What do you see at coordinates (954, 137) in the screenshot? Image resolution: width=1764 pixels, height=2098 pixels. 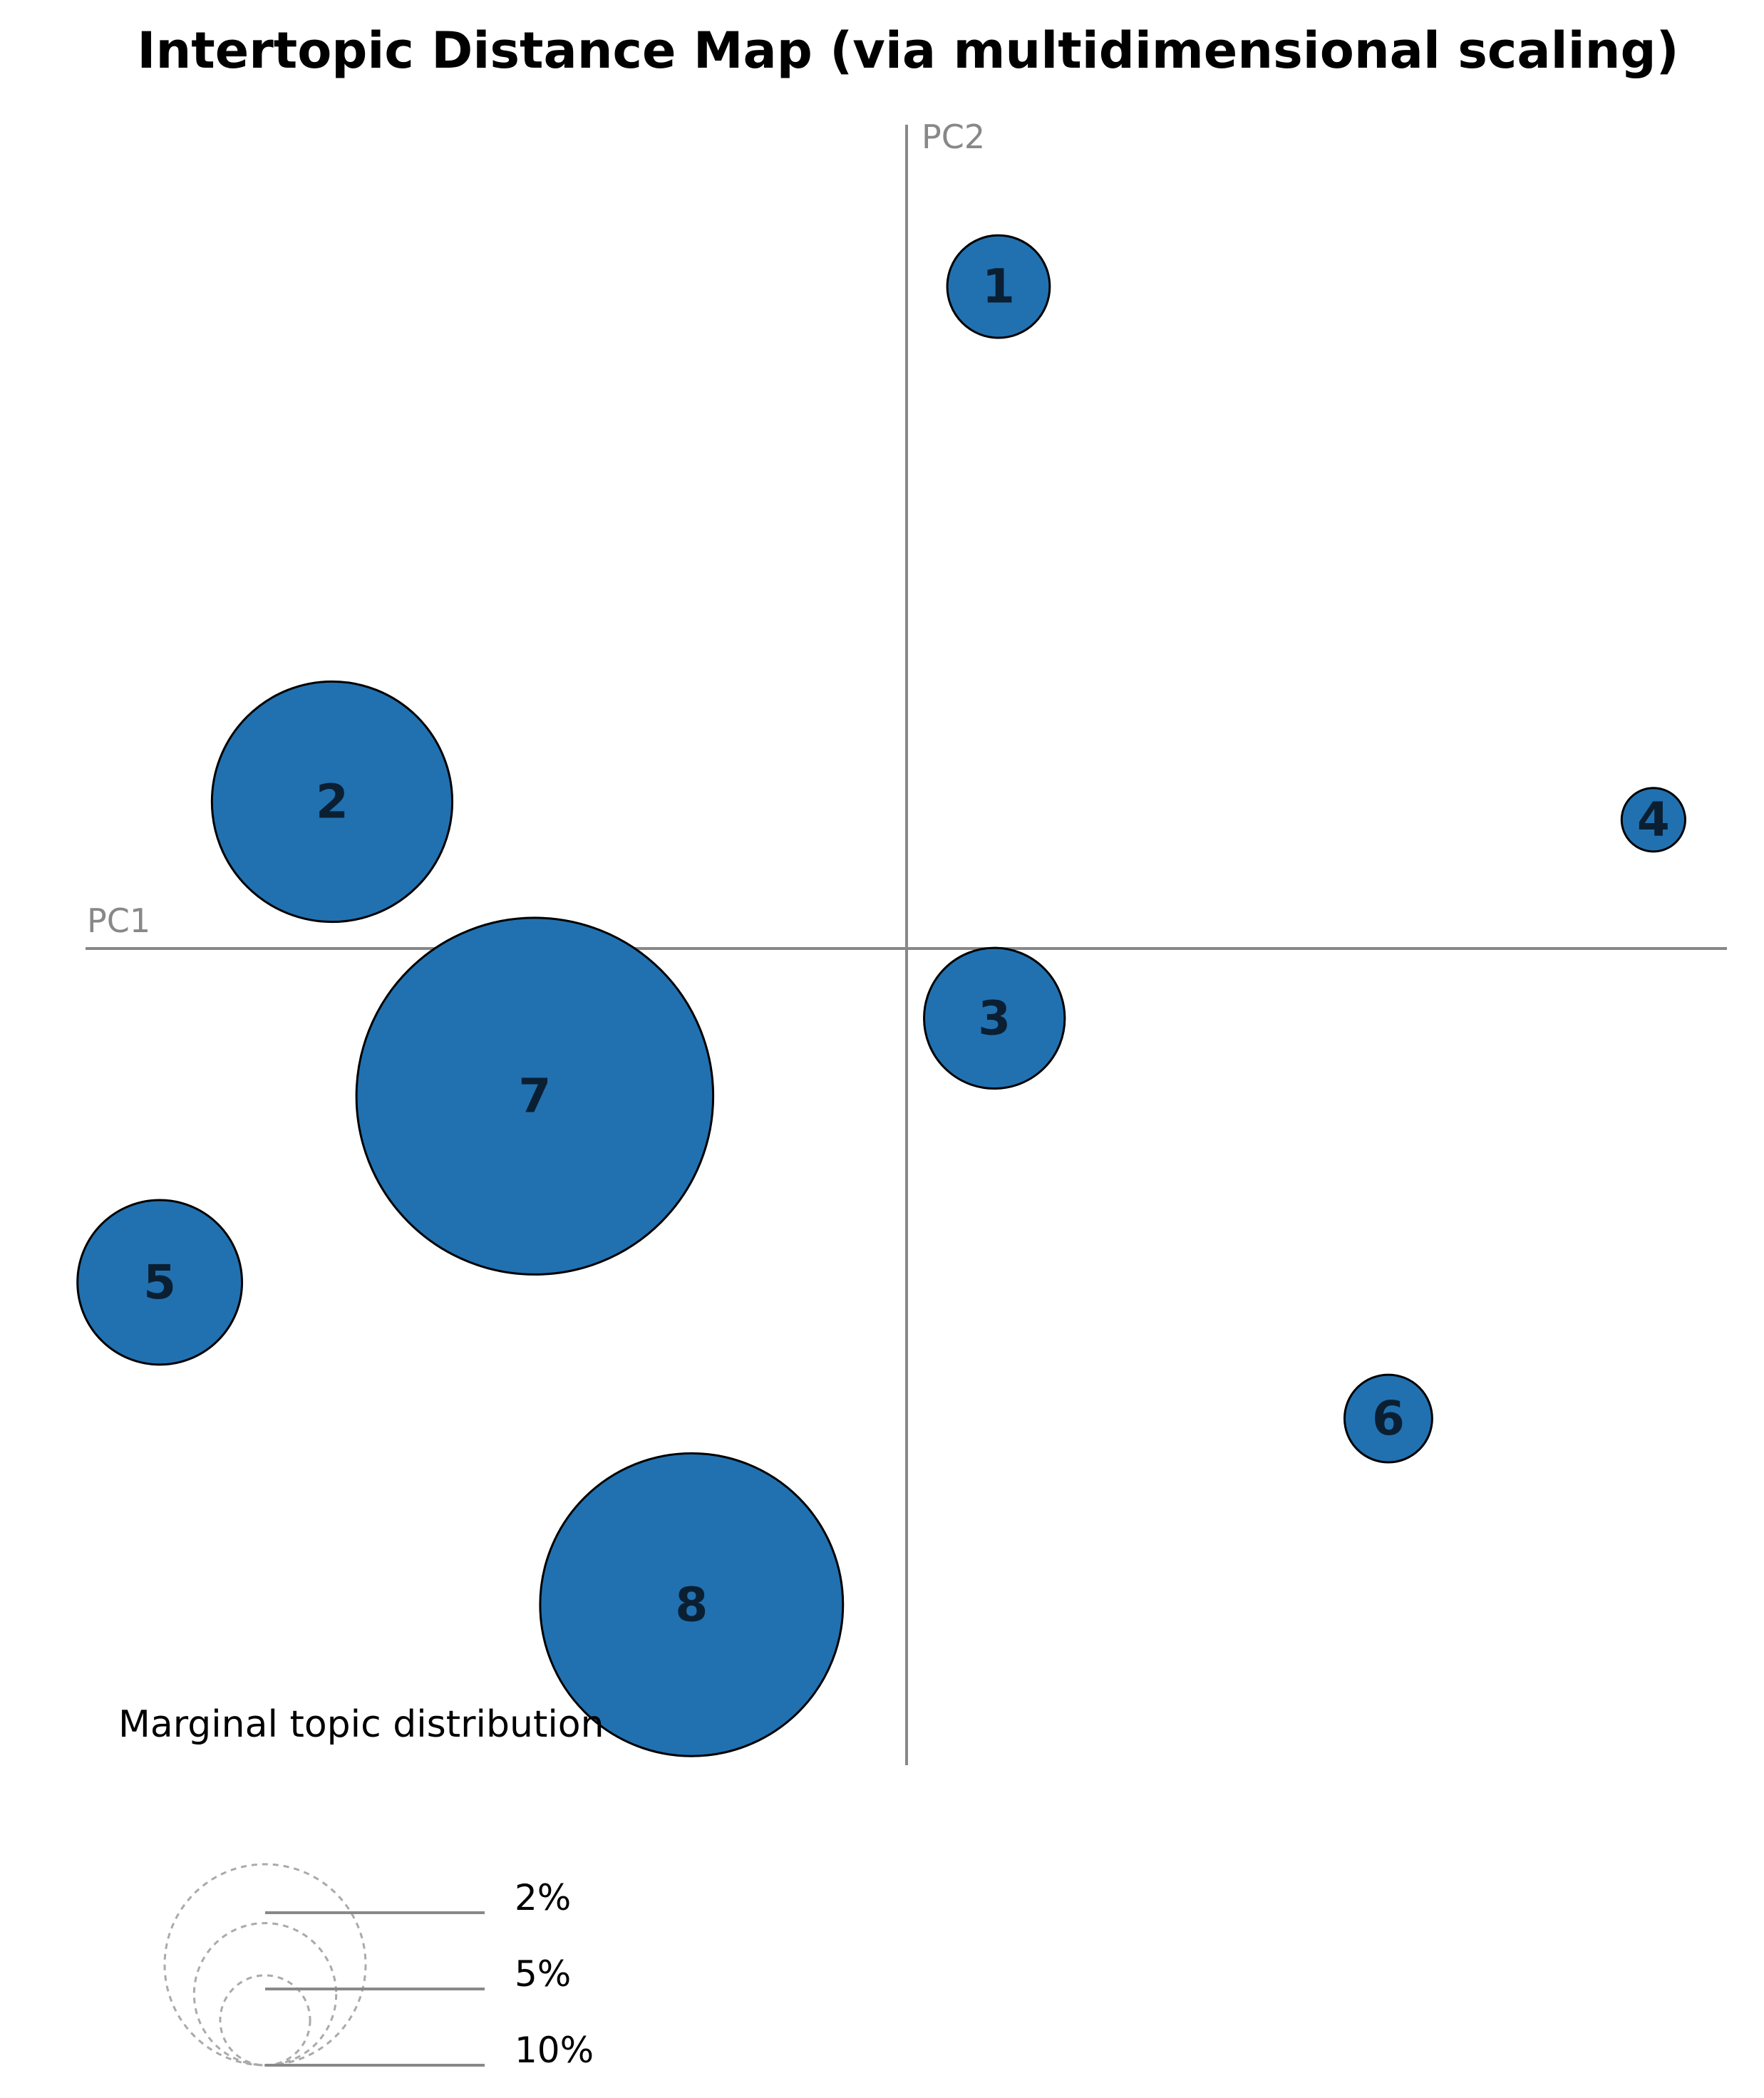 I see `y-axis-label: PC2` at bounding box center [954, 137].